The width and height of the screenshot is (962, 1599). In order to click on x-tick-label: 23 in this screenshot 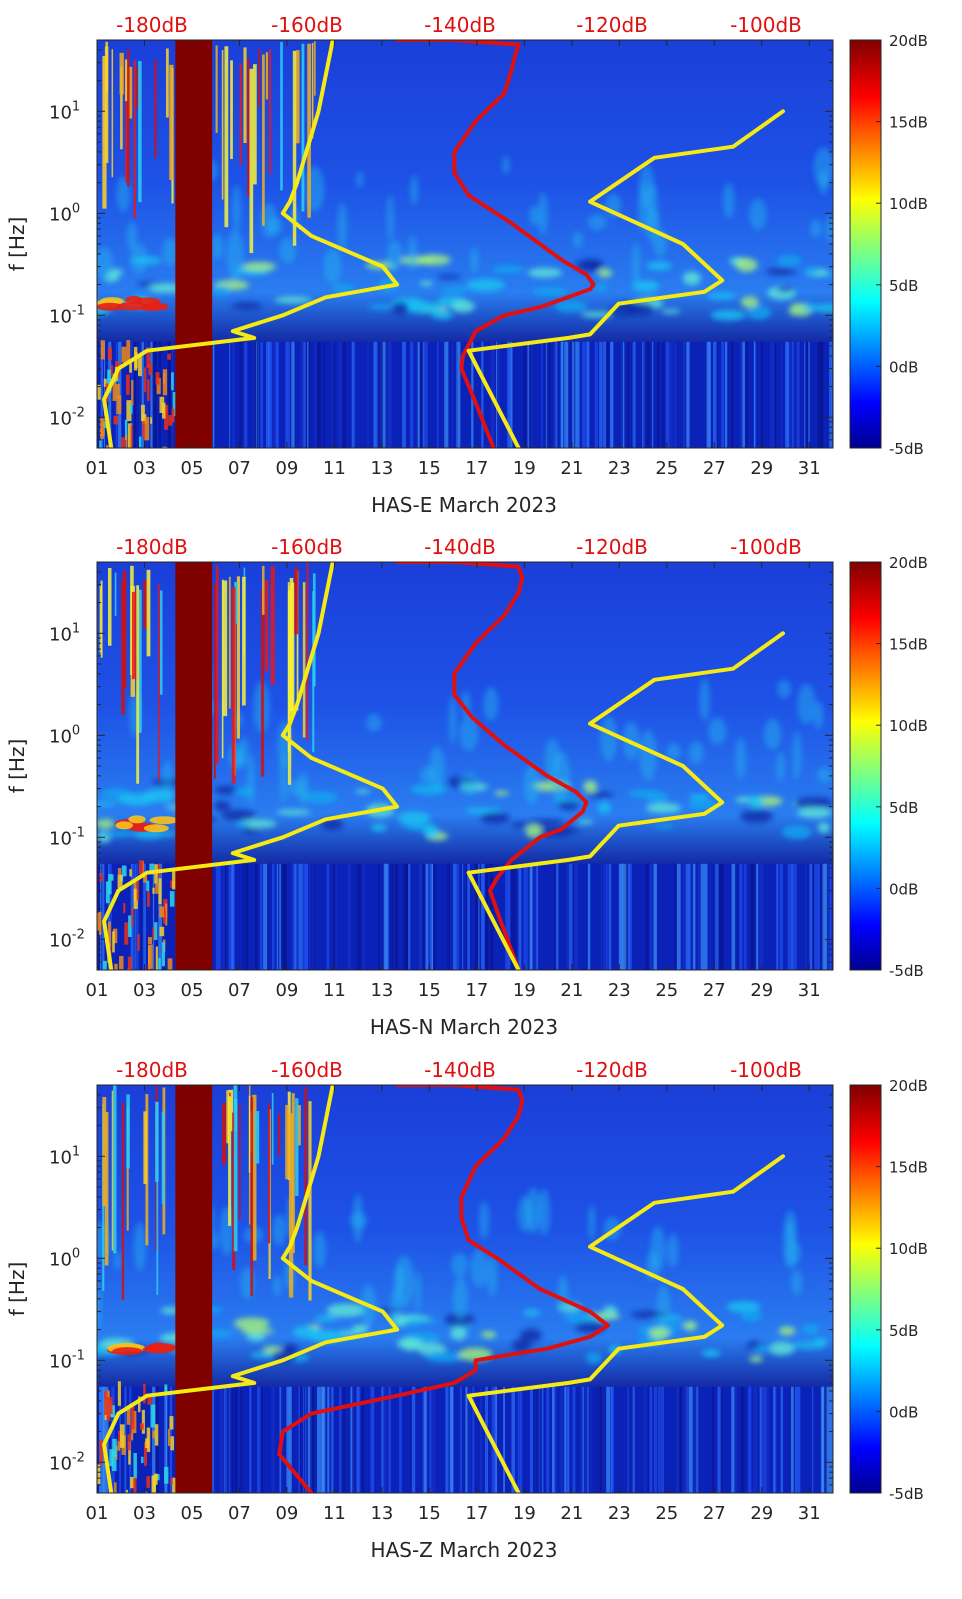, I will do `click(619, 468)`.